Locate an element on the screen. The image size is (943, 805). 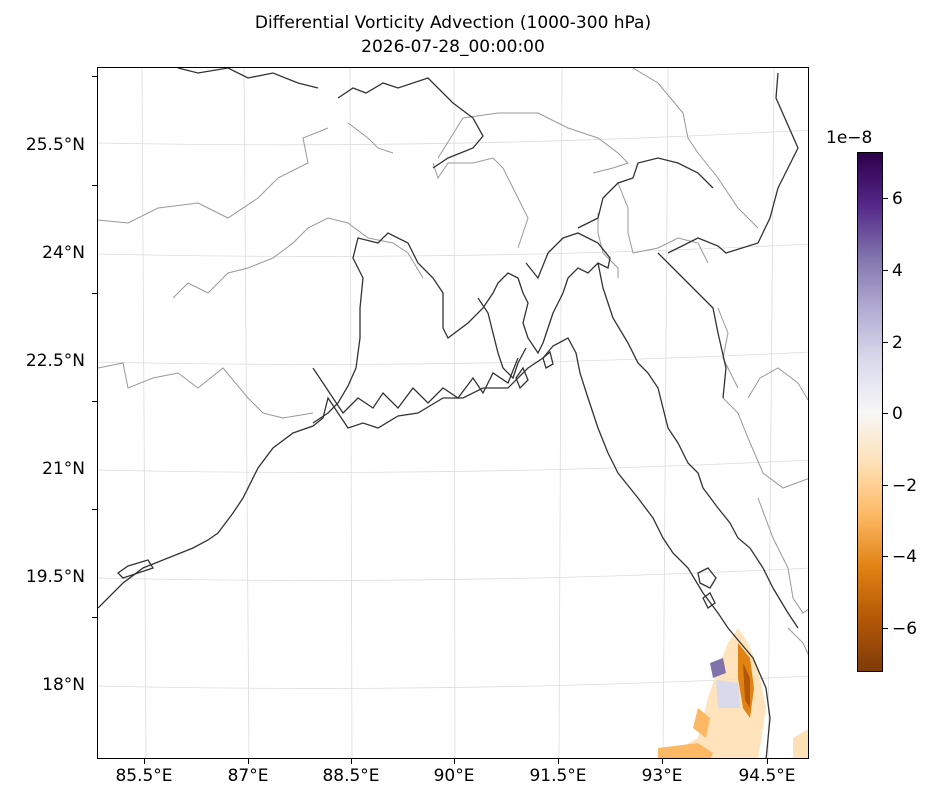
colorbar-label: 6 is located at coordinates (897, 199).